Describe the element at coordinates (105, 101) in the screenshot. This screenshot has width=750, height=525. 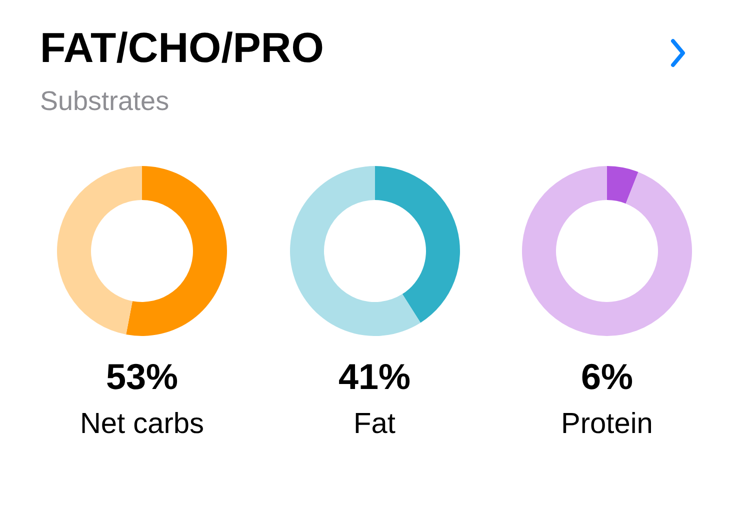
I see `text: Substrates` at that location.